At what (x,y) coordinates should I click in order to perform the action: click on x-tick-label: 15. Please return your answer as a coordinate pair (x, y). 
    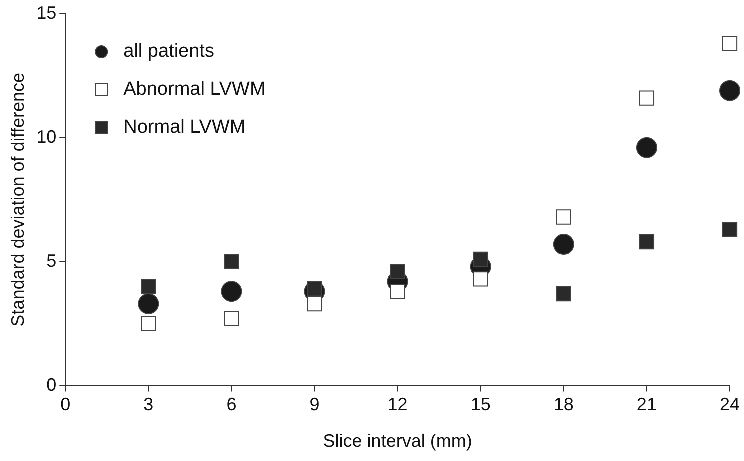
    Looking at the image, I should click on (480, 404).